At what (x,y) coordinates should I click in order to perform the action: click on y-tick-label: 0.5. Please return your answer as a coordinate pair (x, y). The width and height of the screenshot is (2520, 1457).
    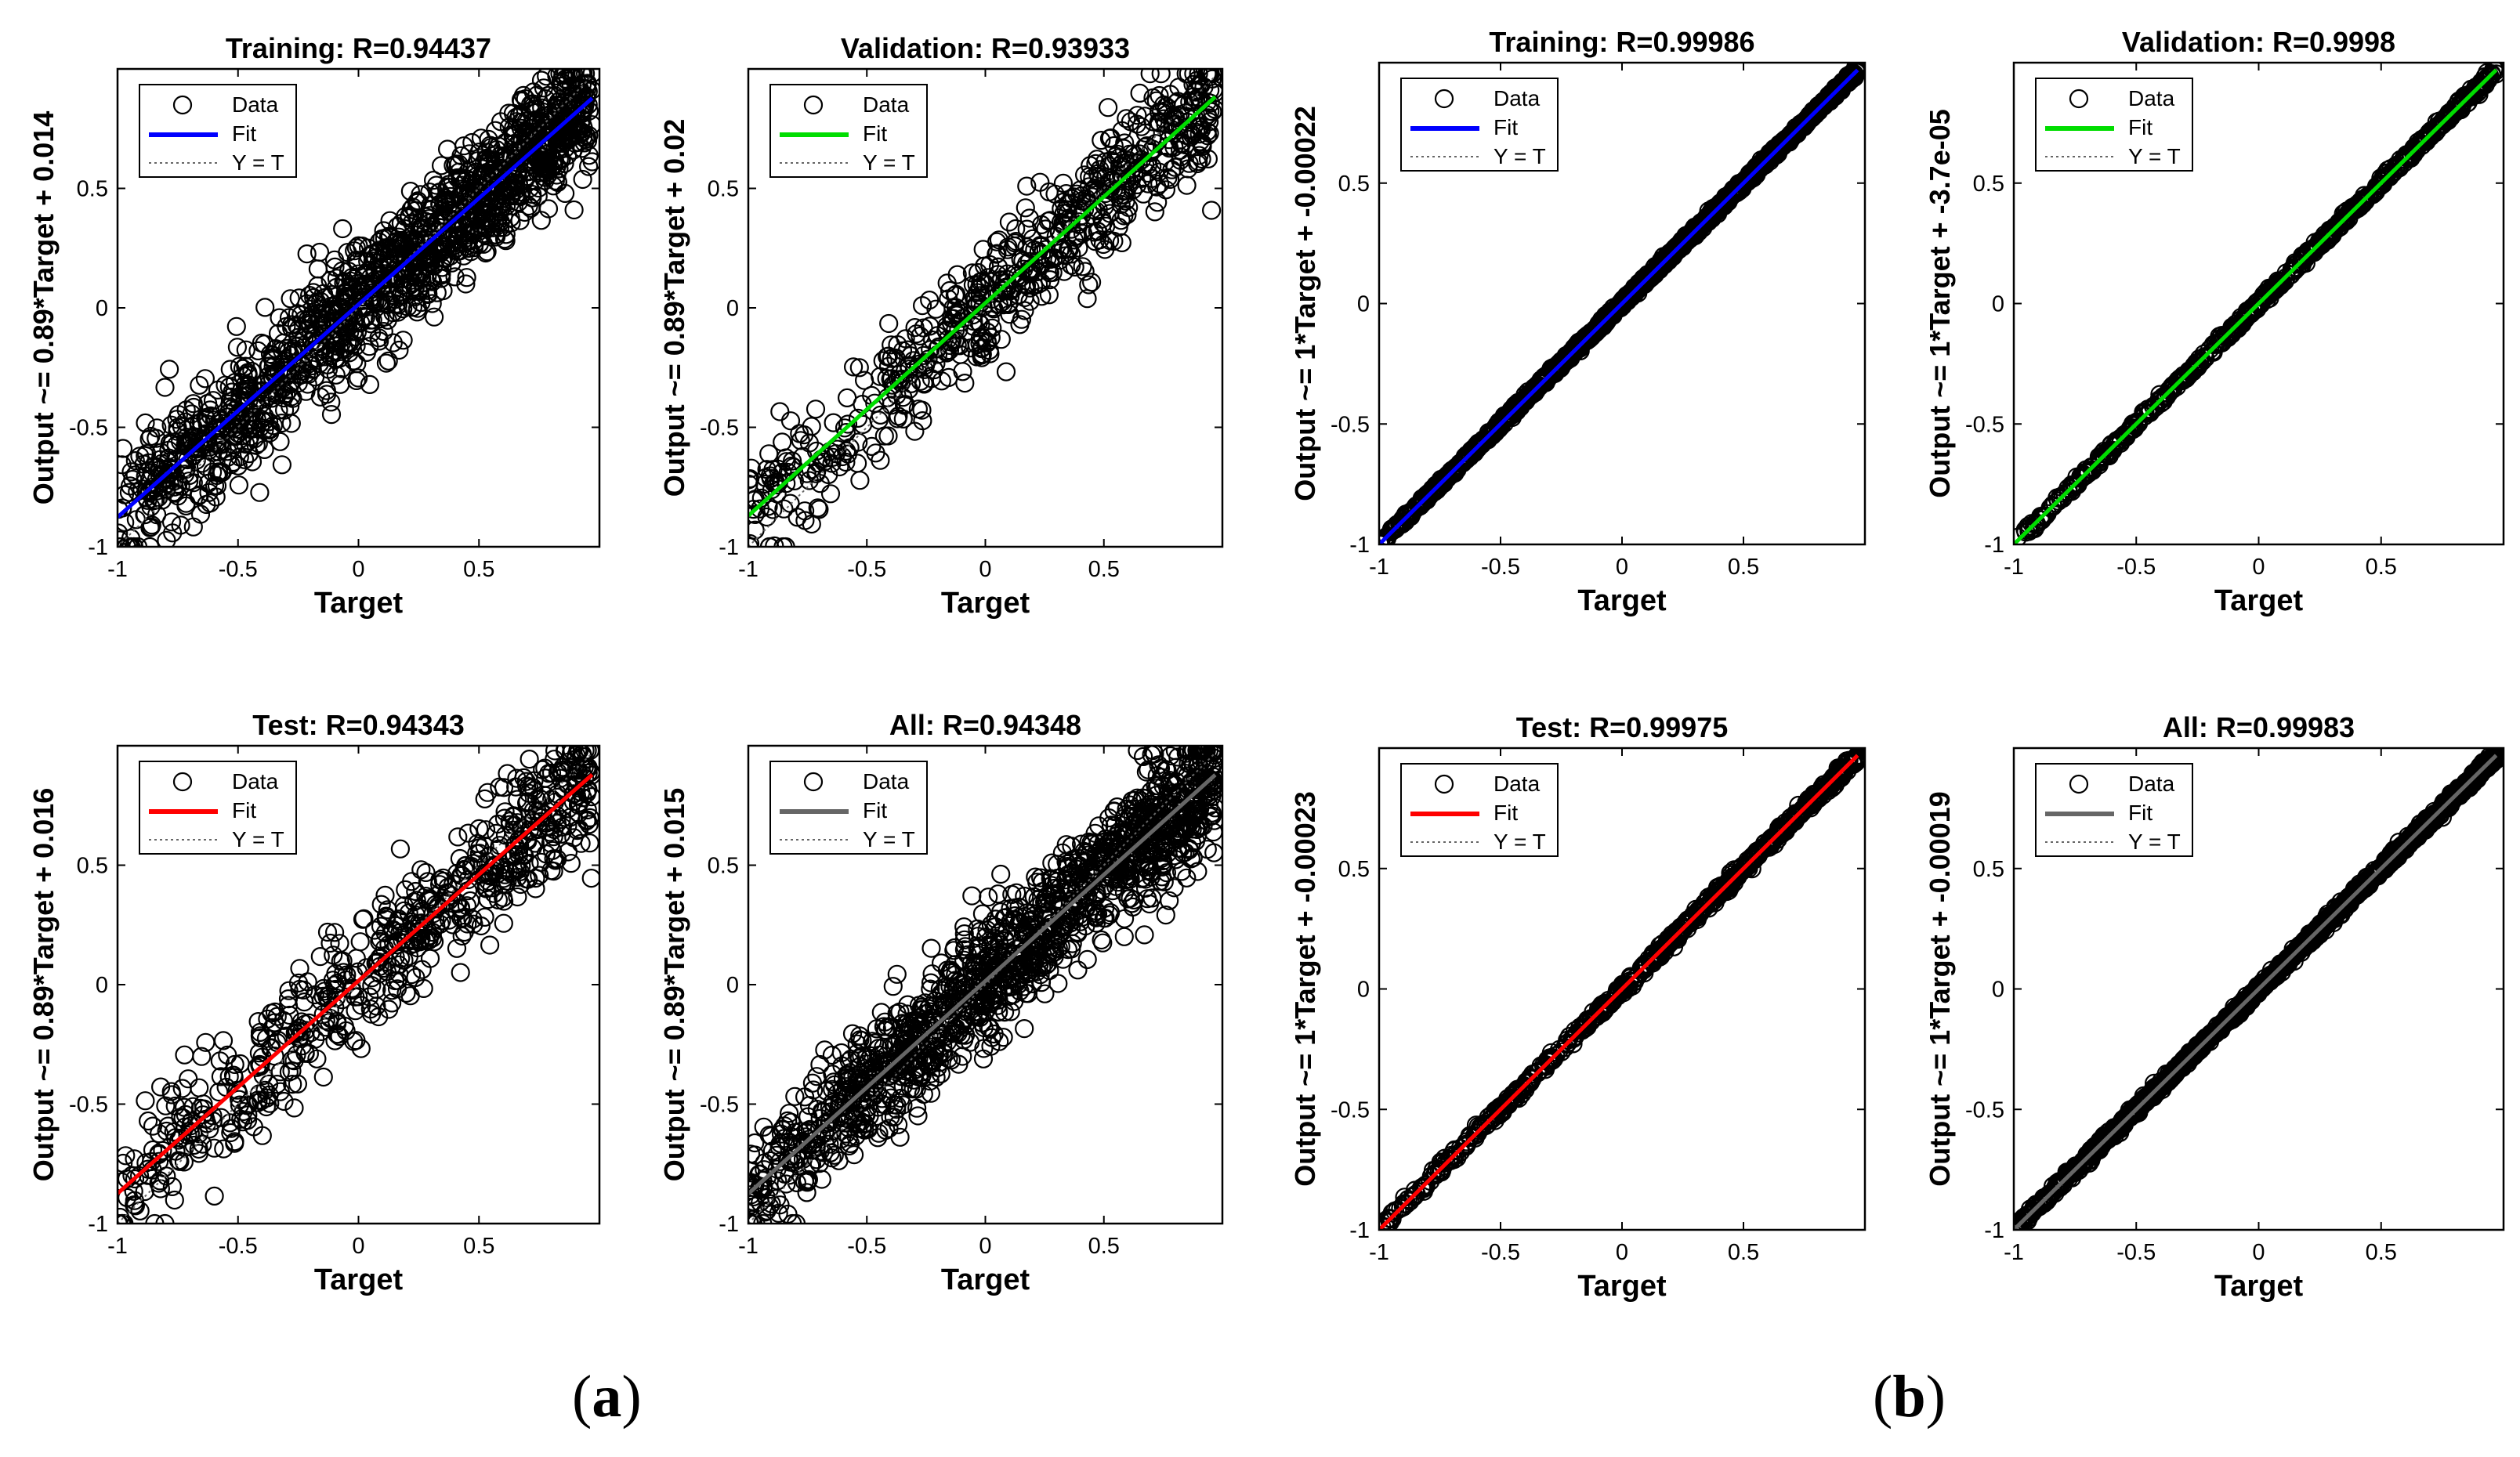
    Looking at the image, I should click on (723, 189).